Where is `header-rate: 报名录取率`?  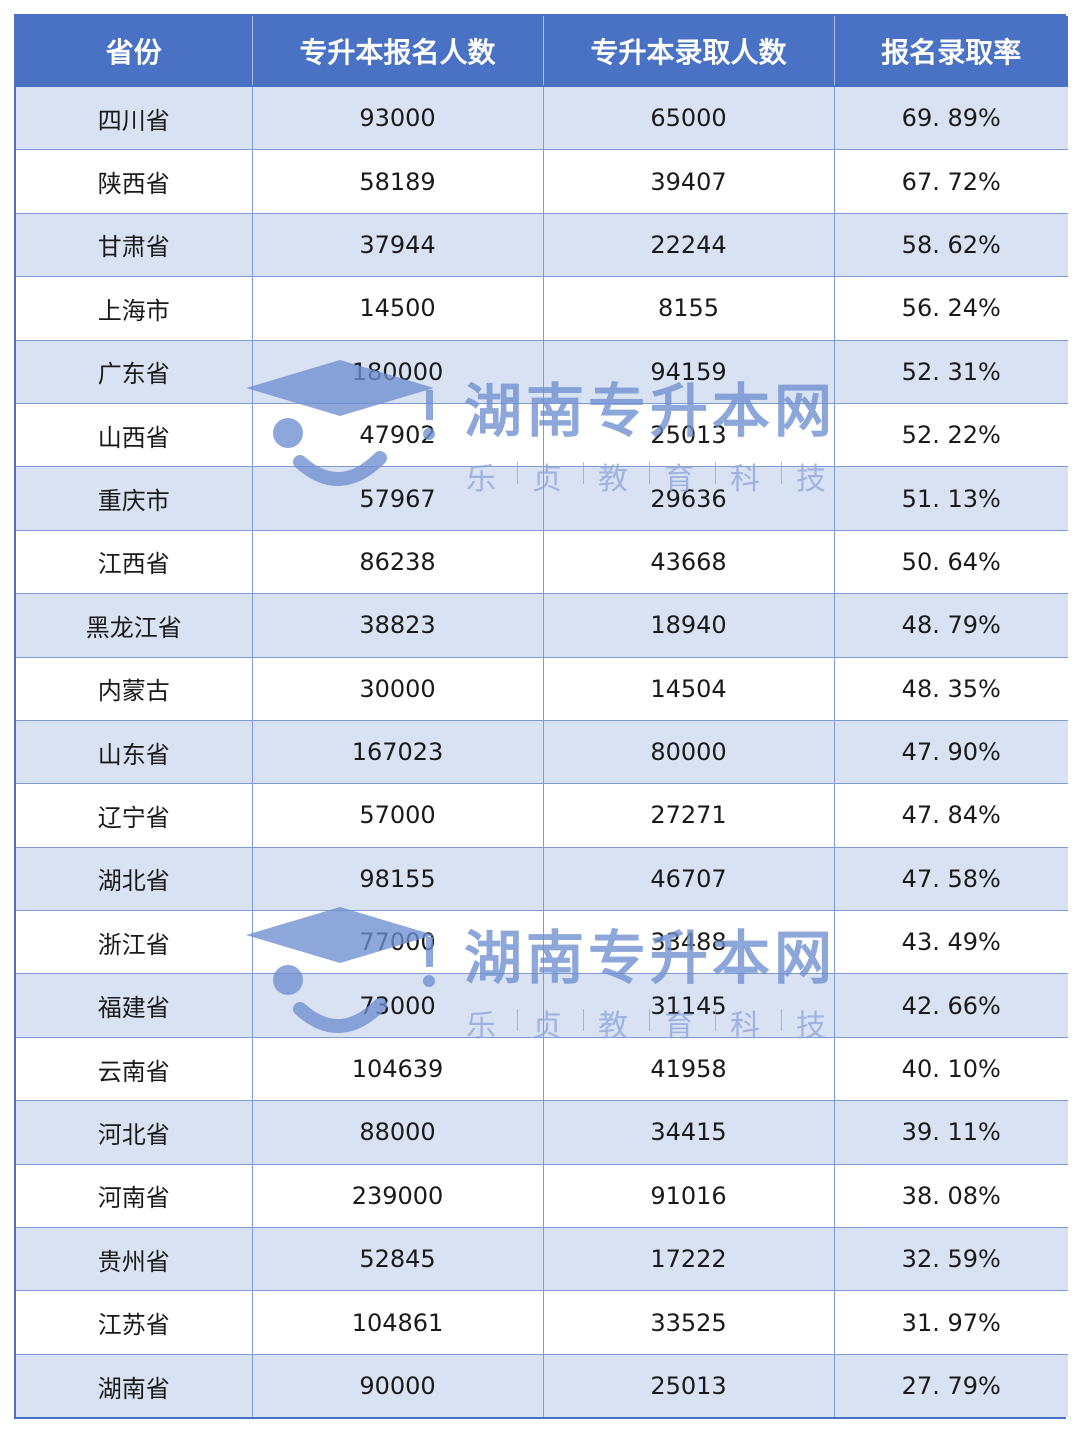
header-rate: 报名录取率 is located at coordinates (951, 51).